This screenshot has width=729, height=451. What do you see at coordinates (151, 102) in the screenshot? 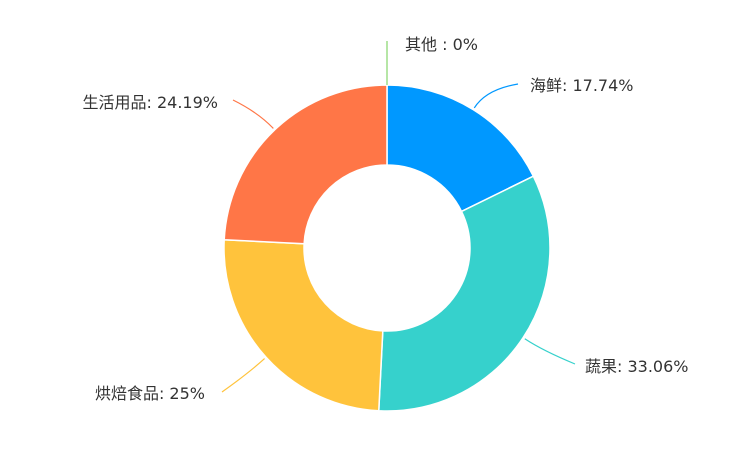
I see `slice-label-3: 生活用品: 24.19%` at bounding box center [151, 102].